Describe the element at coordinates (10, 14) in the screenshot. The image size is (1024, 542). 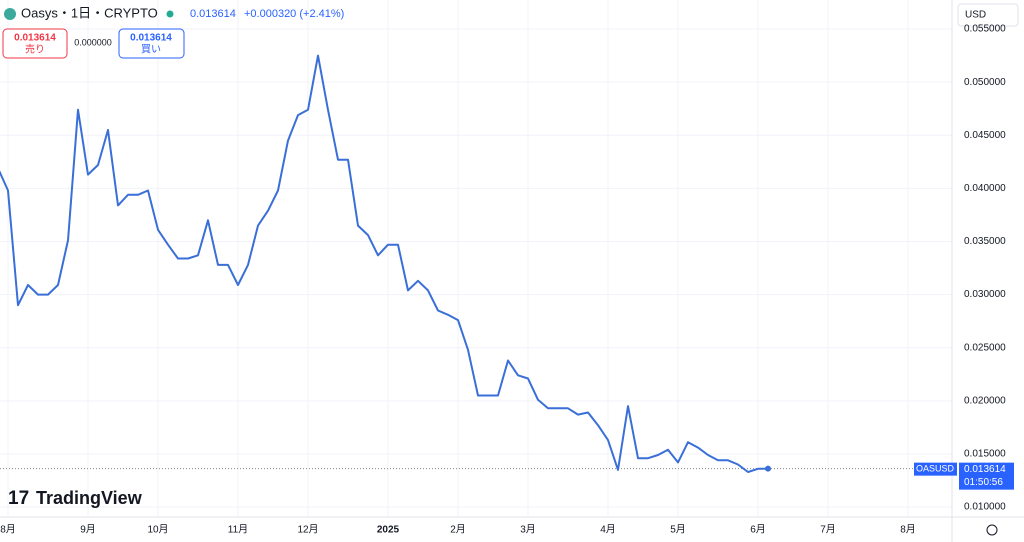
I see `symbol-icon` at that location.